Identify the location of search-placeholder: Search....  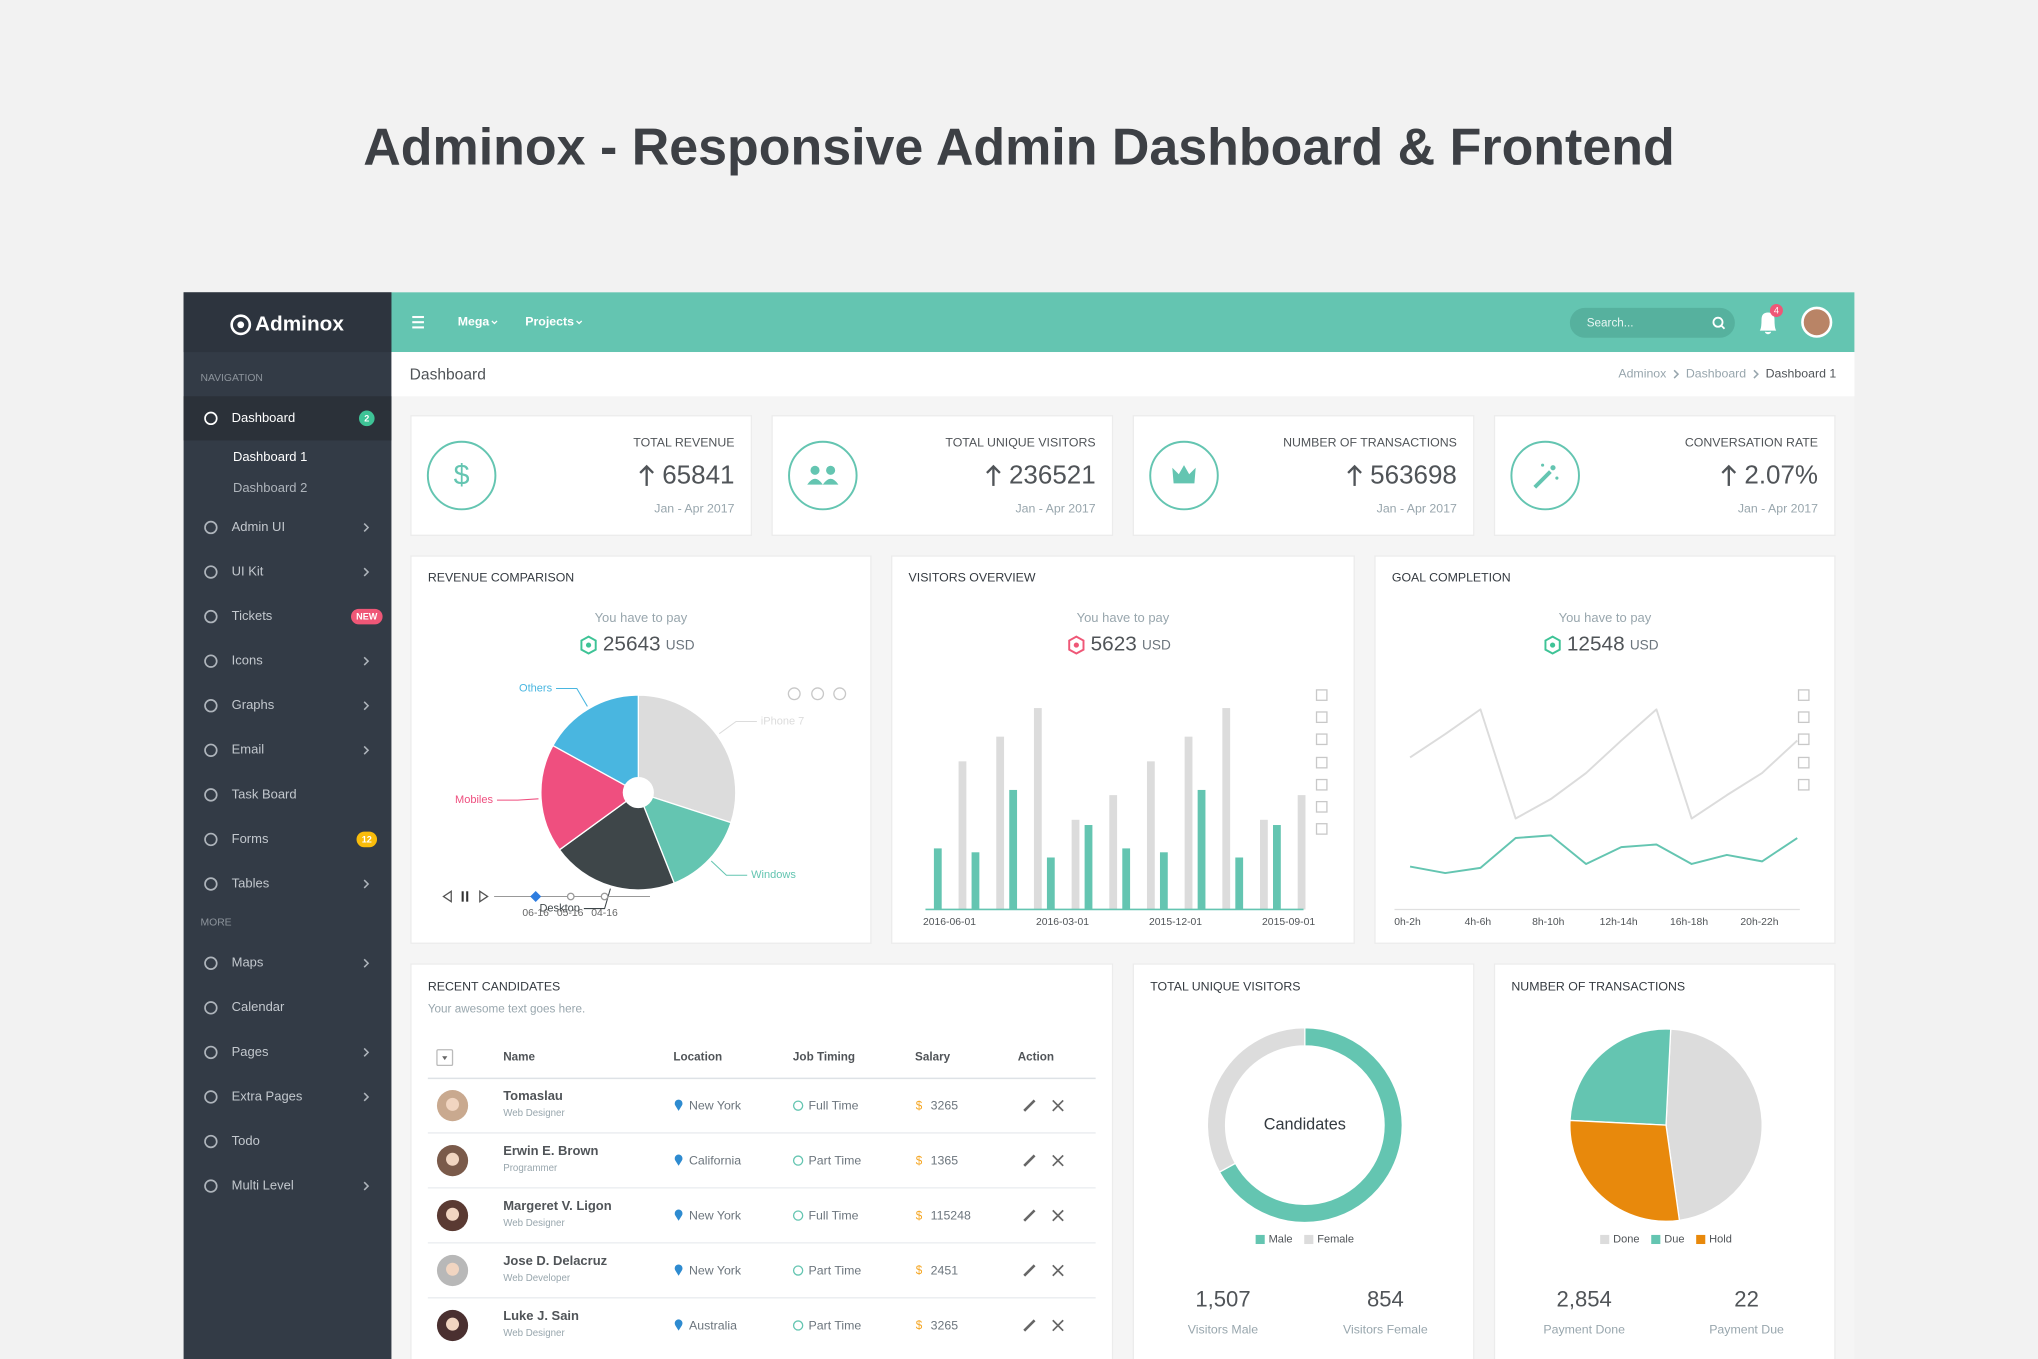
(1610, 323).